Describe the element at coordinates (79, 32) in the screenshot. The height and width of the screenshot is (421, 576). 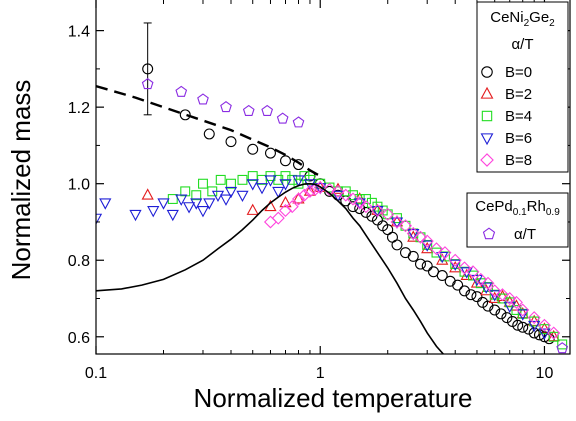
I see `y-tick-label: 1.4` at that location.